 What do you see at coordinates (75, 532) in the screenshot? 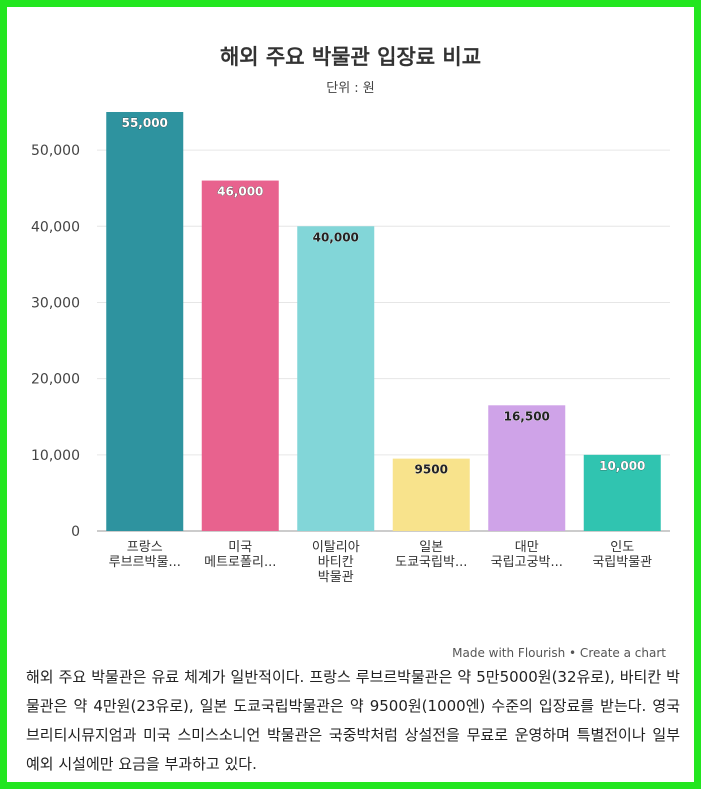
I see `y-tick-label: 0` at bounding box center [75, 532].